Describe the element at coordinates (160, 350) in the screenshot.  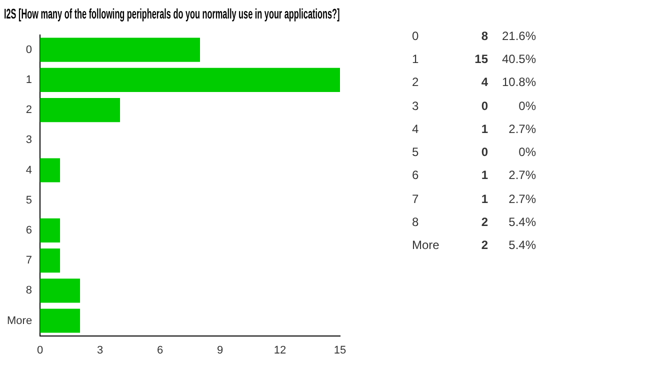
I see `x-tick-label: 6` at that location.